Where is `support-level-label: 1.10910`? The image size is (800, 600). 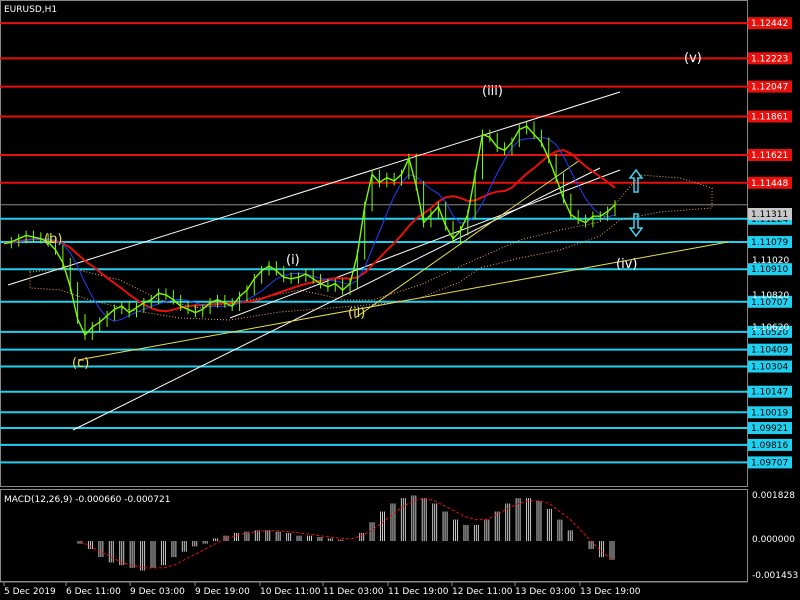
support-level-label: 1.10910 is located at coordinates (769, 270).